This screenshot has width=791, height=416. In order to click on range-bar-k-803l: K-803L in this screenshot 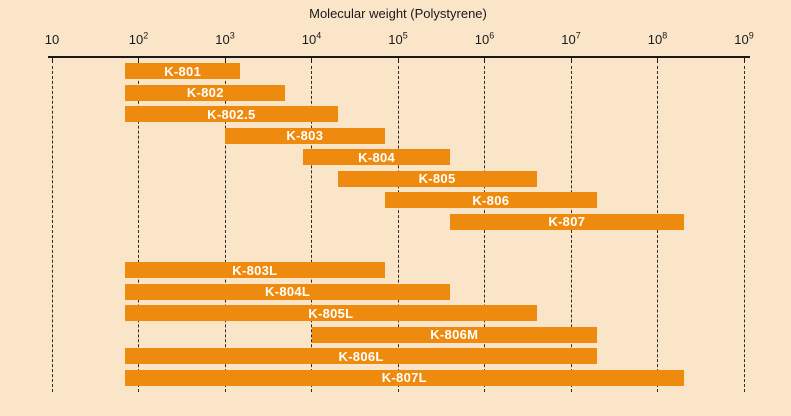, I will do `click(255, 270)`.